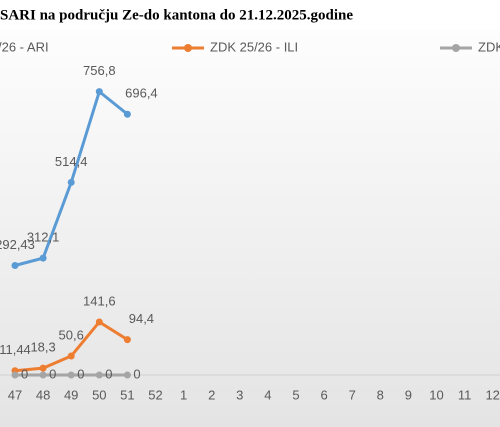 The height and width of the screenshot is (427, 500). What do you see at coordinates (239, 394) in the screenshot?
I see `x-tick-label: 3` at bounding box center [239, 394].